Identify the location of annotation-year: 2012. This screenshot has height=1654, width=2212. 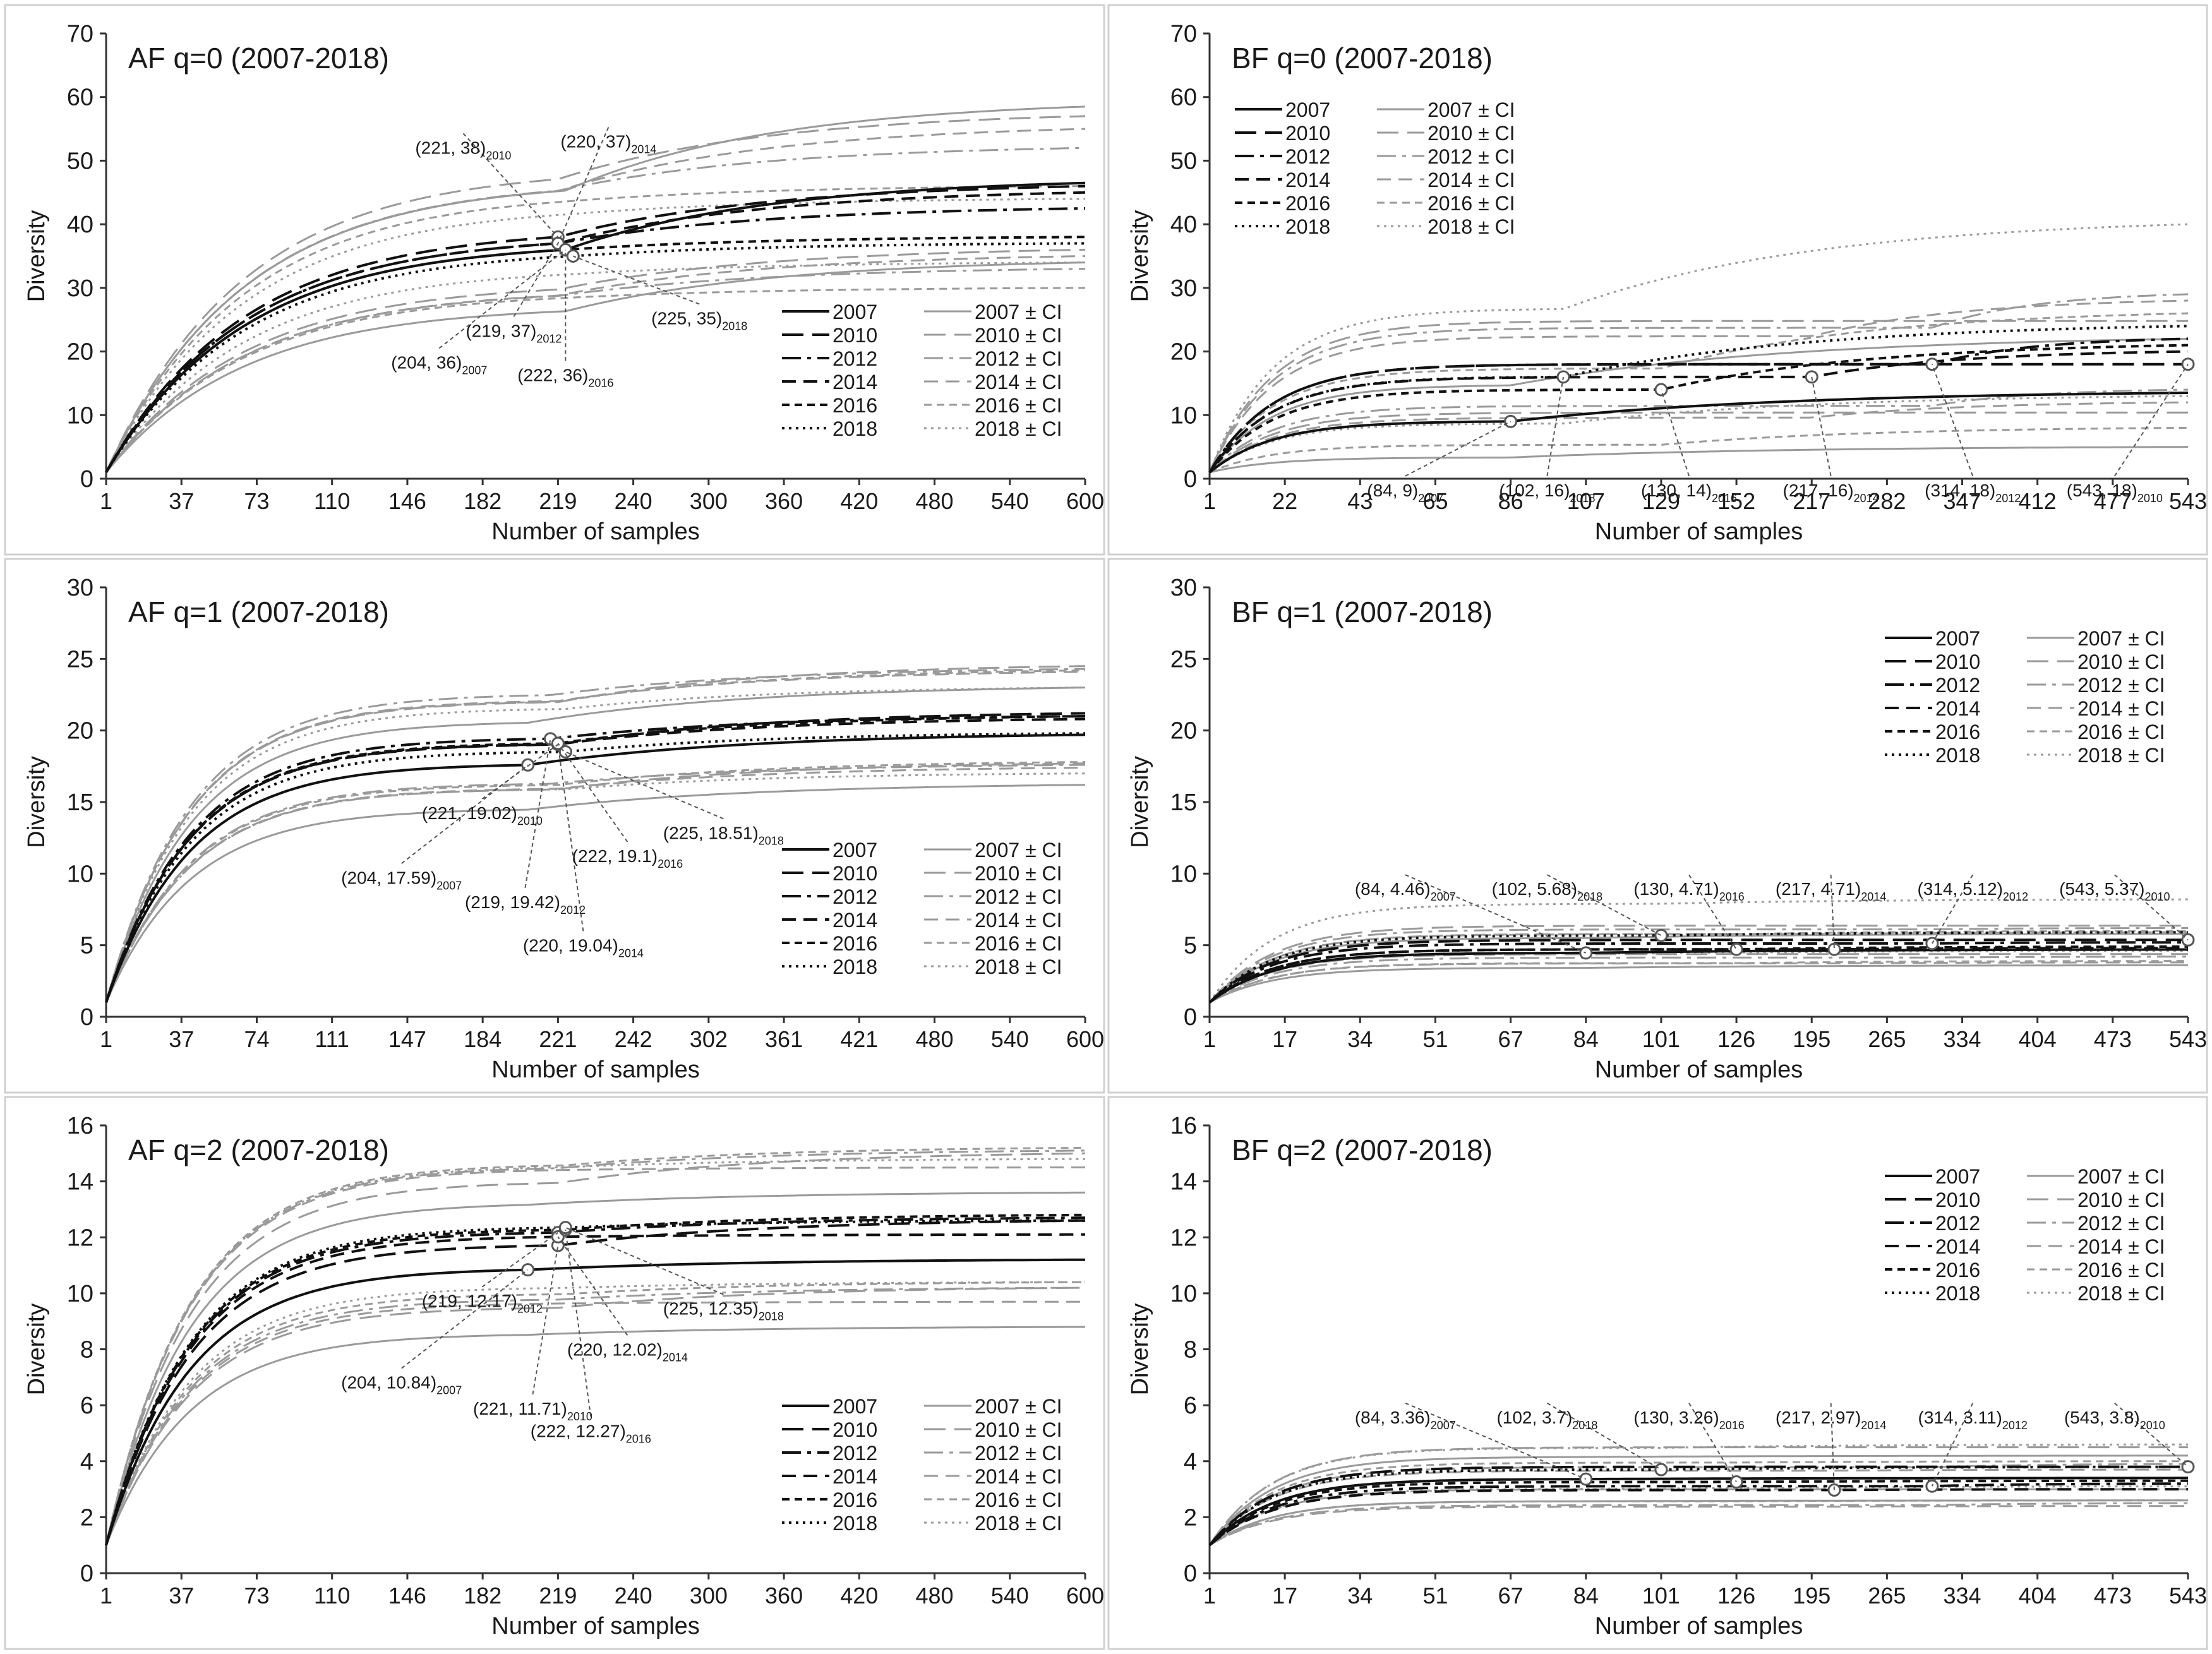
(573, 910).